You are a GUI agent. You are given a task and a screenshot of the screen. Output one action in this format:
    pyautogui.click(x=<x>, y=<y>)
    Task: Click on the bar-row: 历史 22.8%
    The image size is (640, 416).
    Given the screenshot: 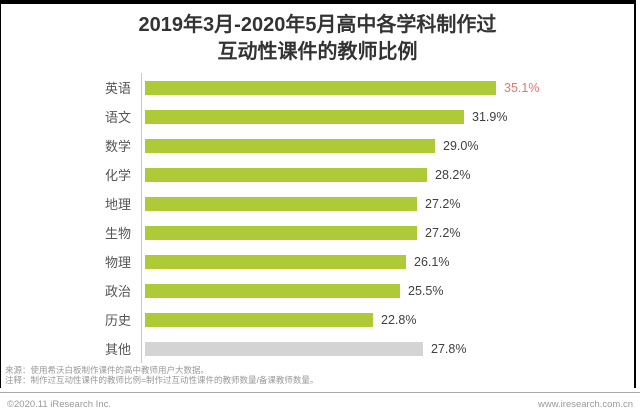 What is the action you would take?
    pyautogui.click(x=317, y=319)
    